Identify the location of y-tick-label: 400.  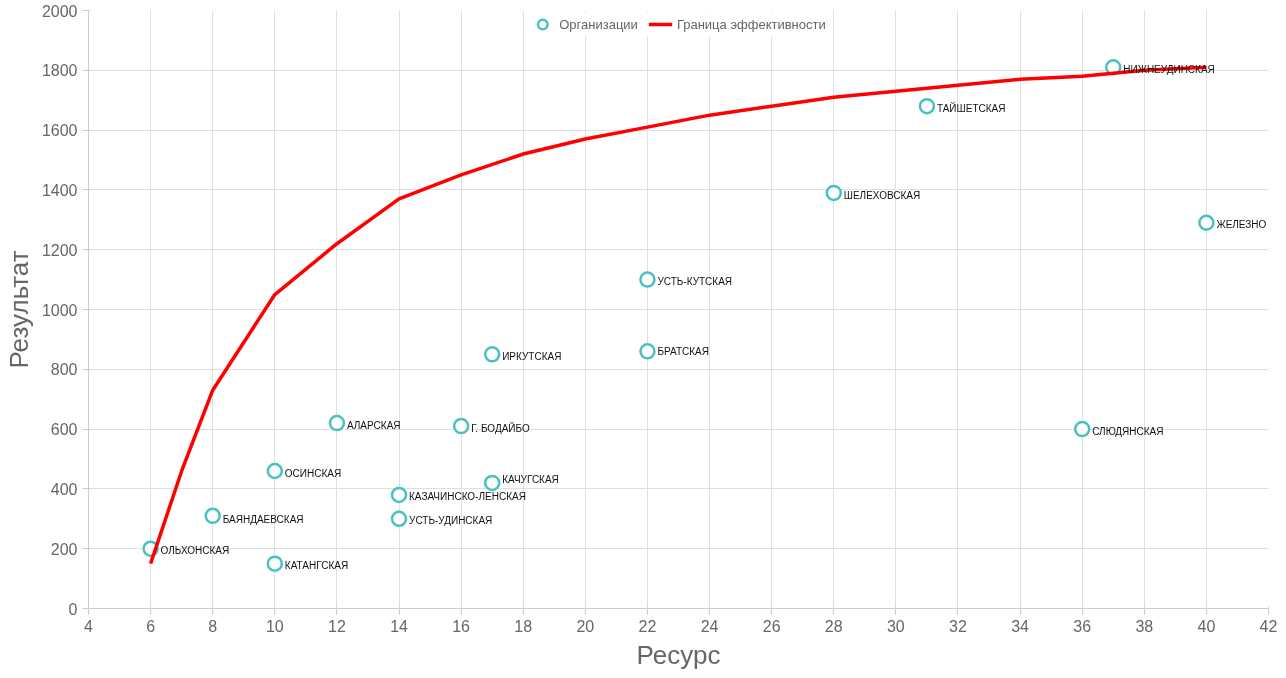
(64, 489).